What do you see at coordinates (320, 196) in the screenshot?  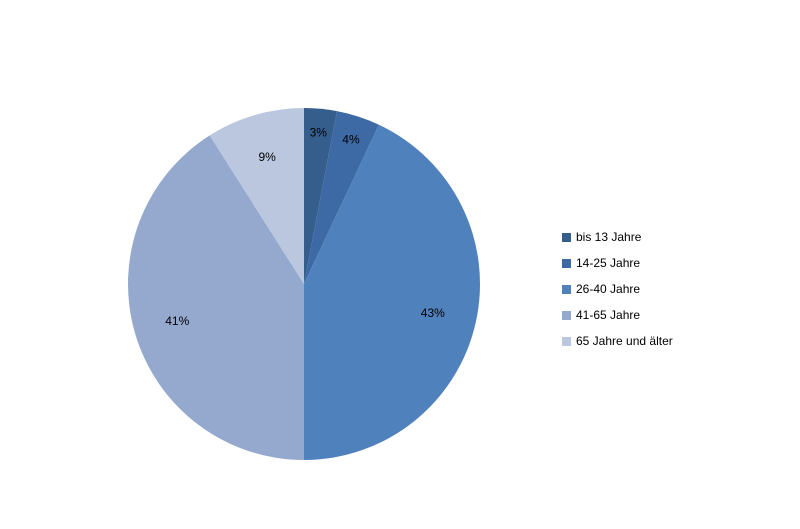 I see `pie-slice-bis-13-jahre` at bounding box center [320, 196].